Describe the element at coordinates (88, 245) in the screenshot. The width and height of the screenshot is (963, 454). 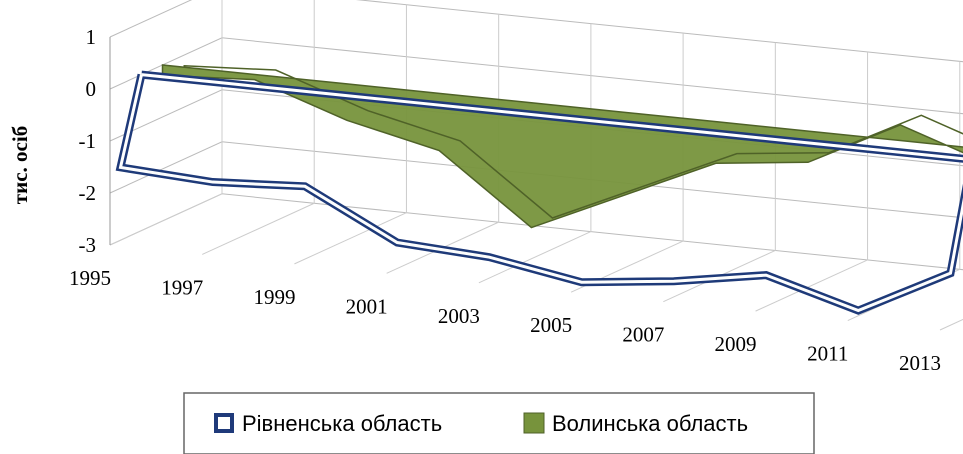
I see `y-tick-label: -3` at that location.